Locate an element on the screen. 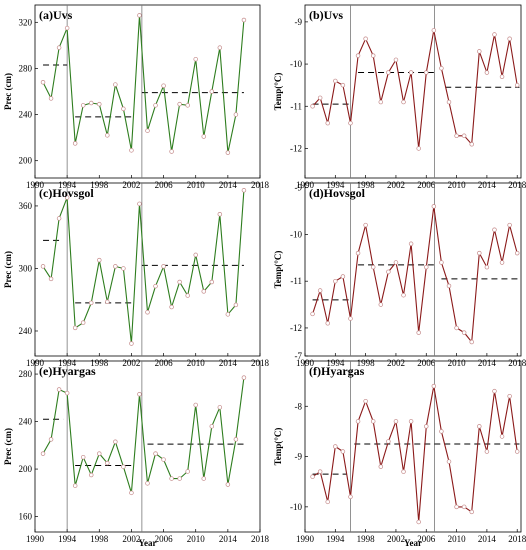  y-tick-label: -8 is located at coordinates (299, 406).